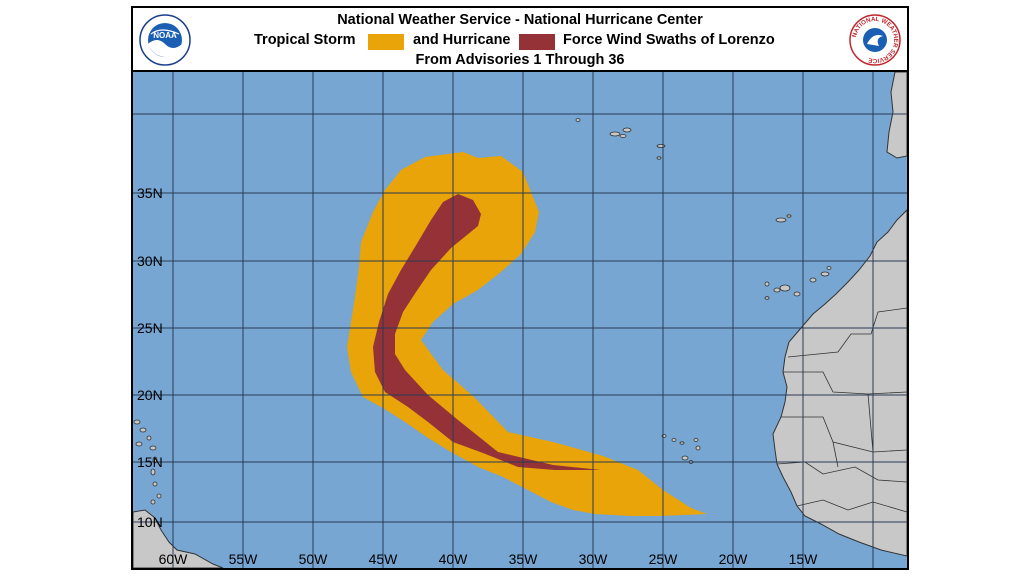  Describe the element at coordinates (454, 559) in the screenshot. I see `lon-label: 40W` at that location.